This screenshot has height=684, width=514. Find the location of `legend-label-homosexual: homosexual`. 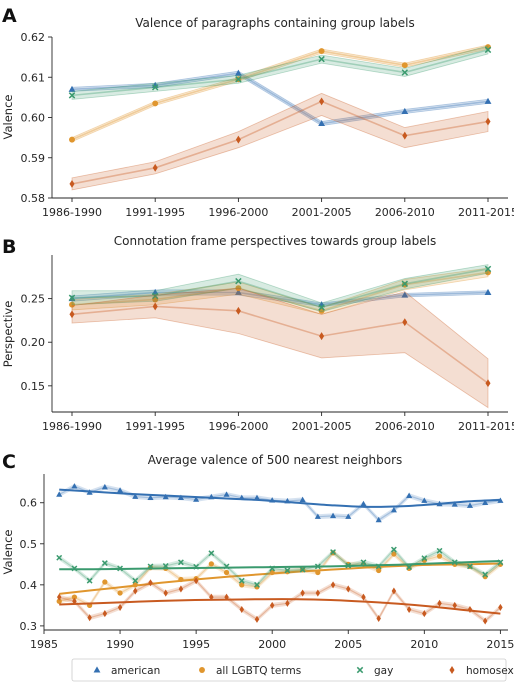

legend-label-homosexual: homosexual is located at coordinates (490, 671).